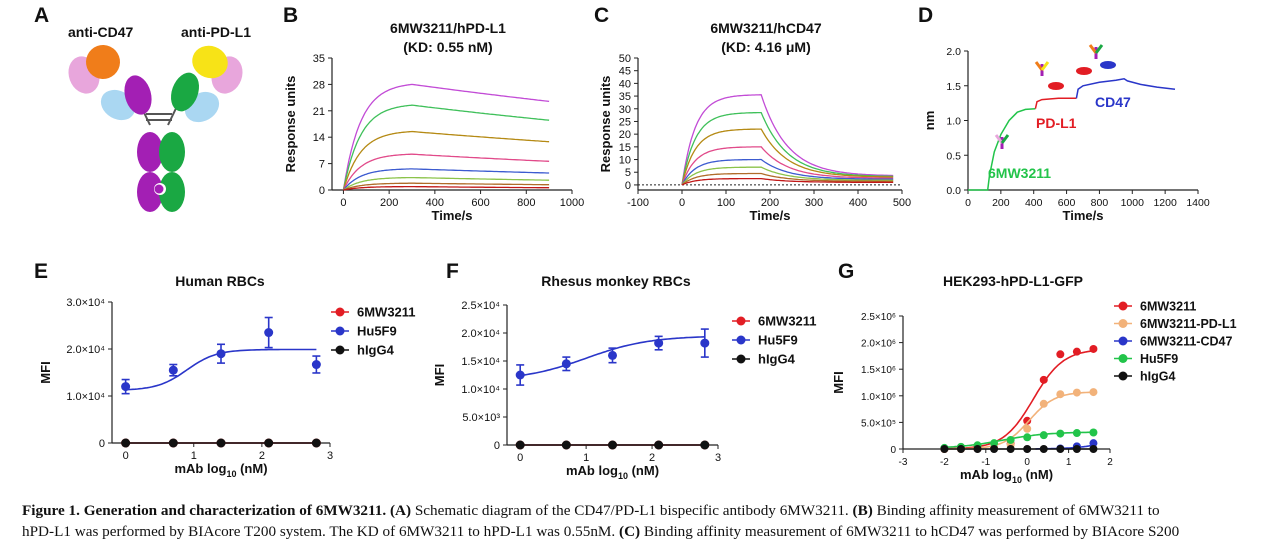 This screenshot has width=1280, height=545. I want to click on caption-a-tag: (A), so click(400, 510).